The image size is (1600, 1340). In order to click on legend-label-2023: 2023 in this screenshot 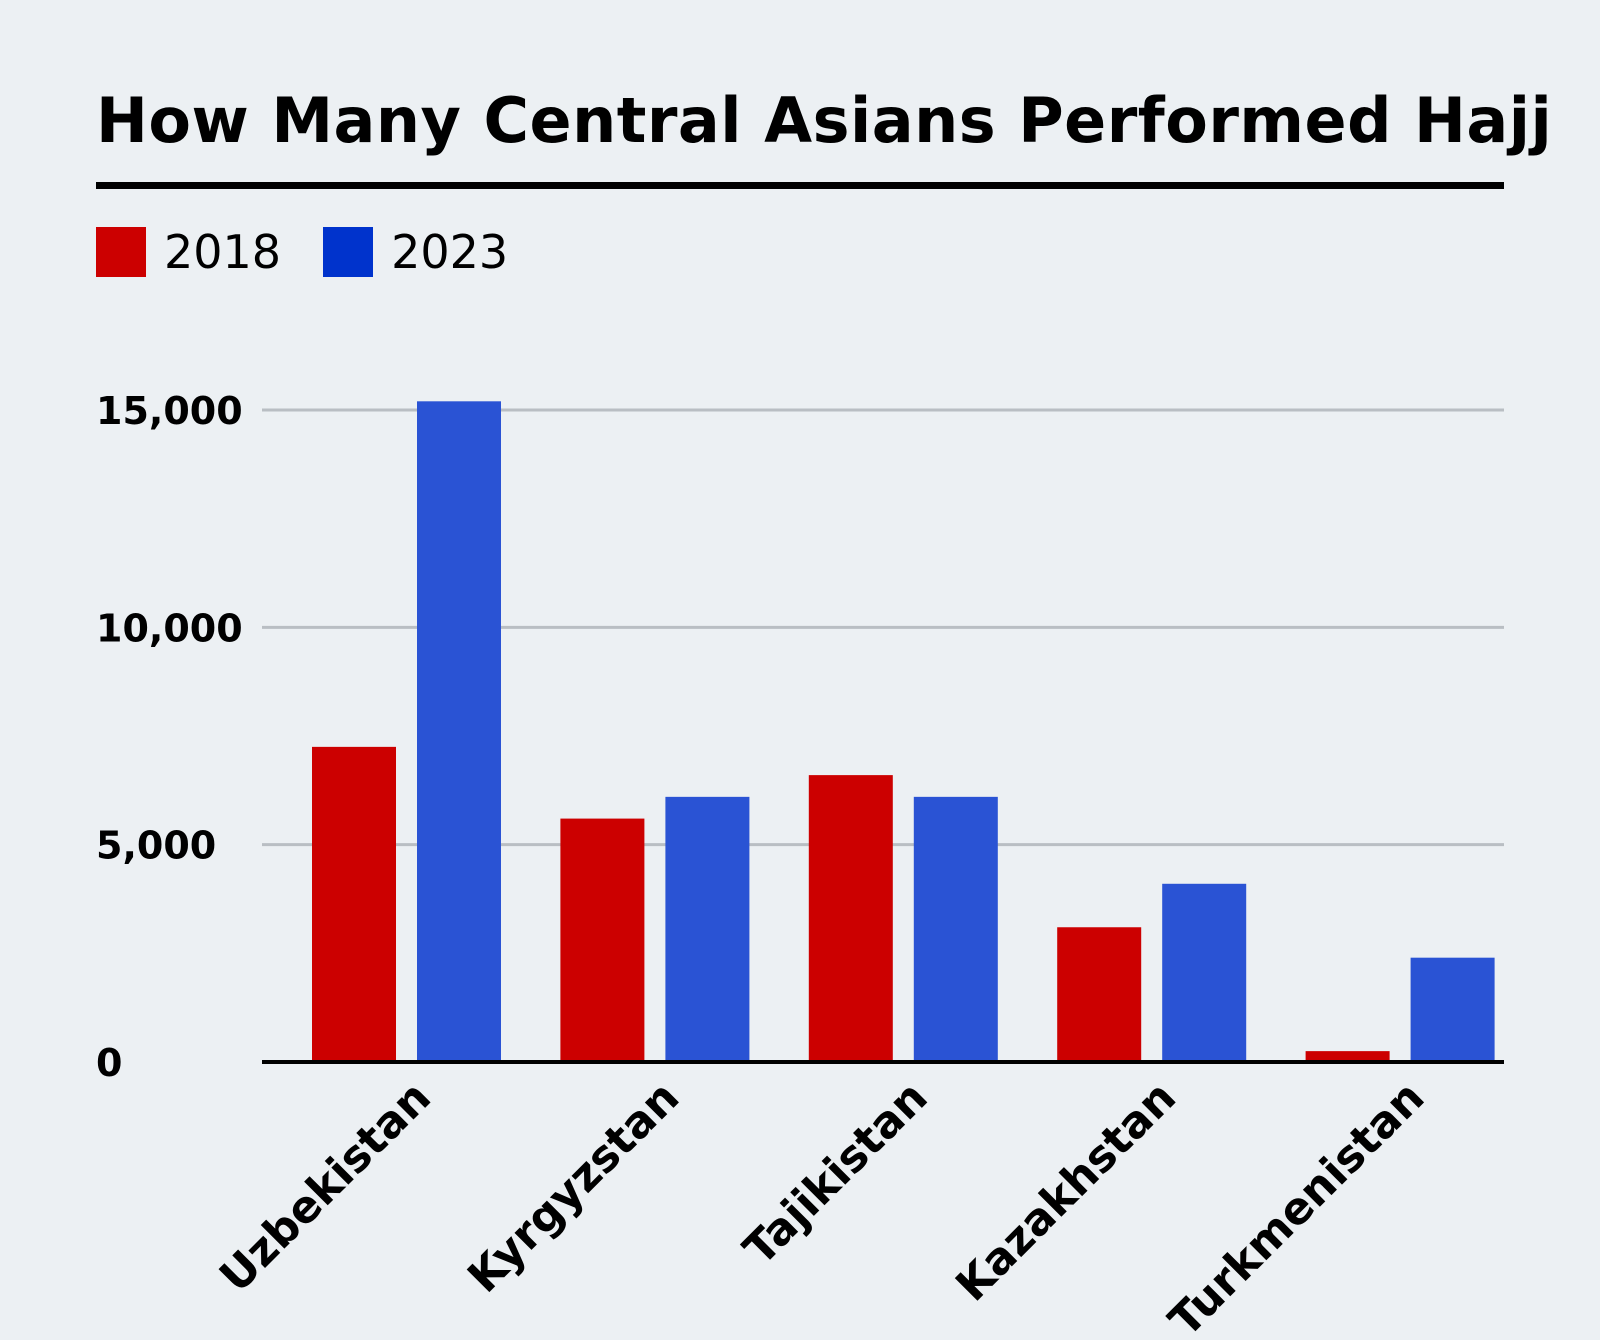, I will do `click(450, 252)`.